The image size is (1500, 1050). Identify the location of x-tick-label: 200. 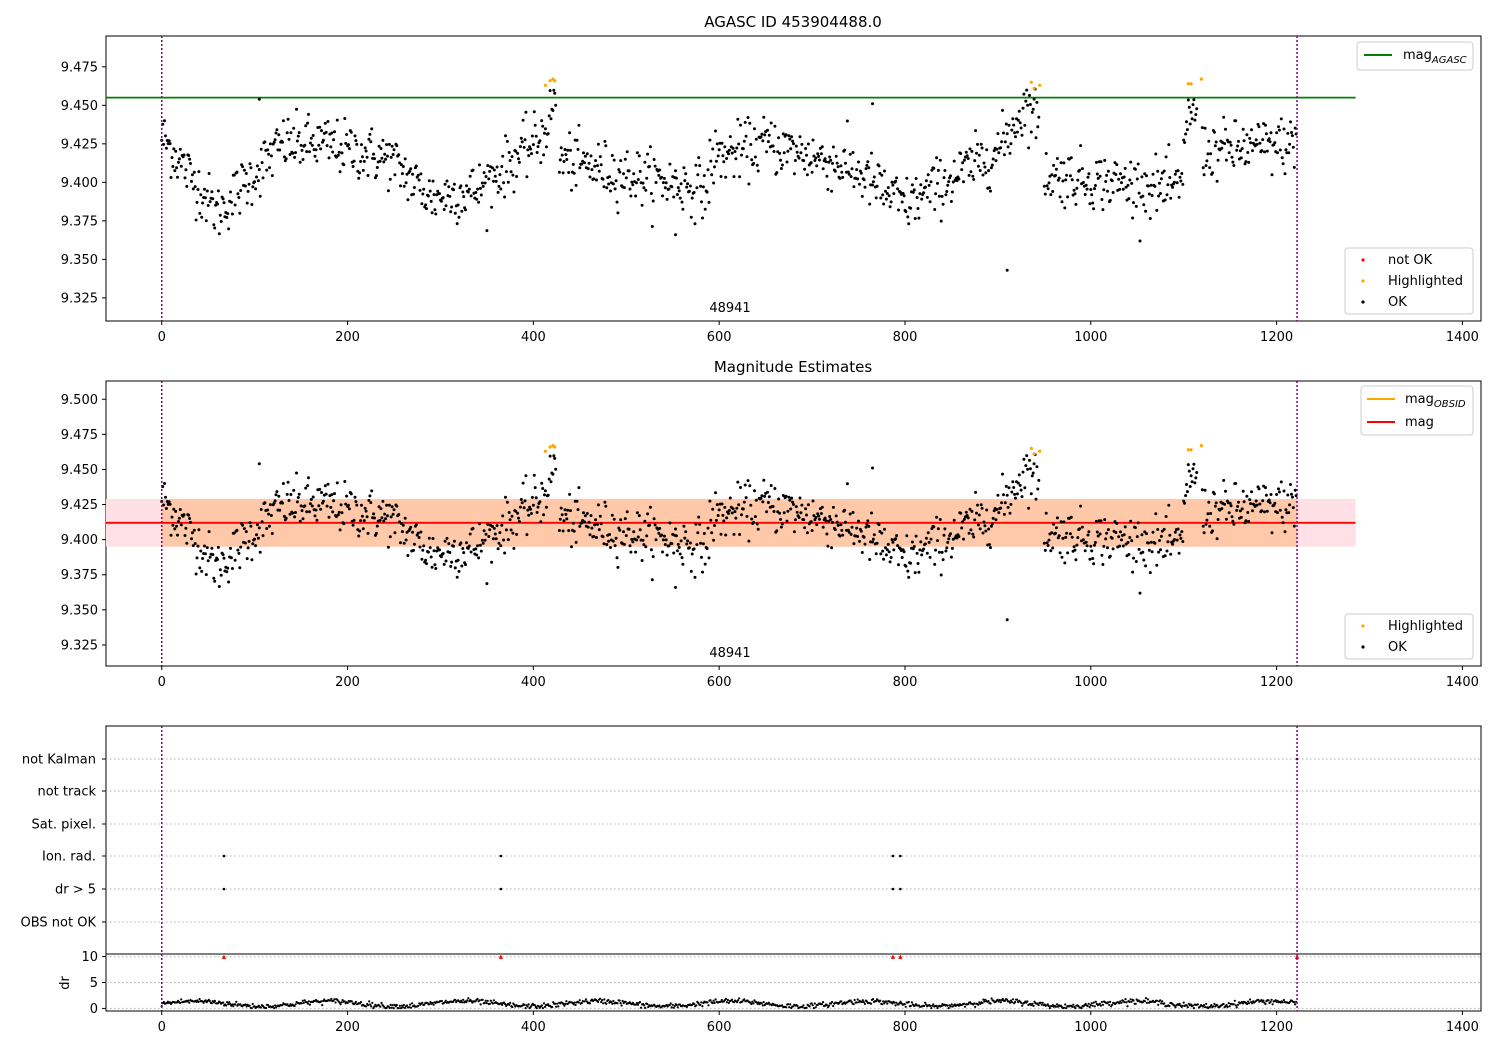
(347, 337).